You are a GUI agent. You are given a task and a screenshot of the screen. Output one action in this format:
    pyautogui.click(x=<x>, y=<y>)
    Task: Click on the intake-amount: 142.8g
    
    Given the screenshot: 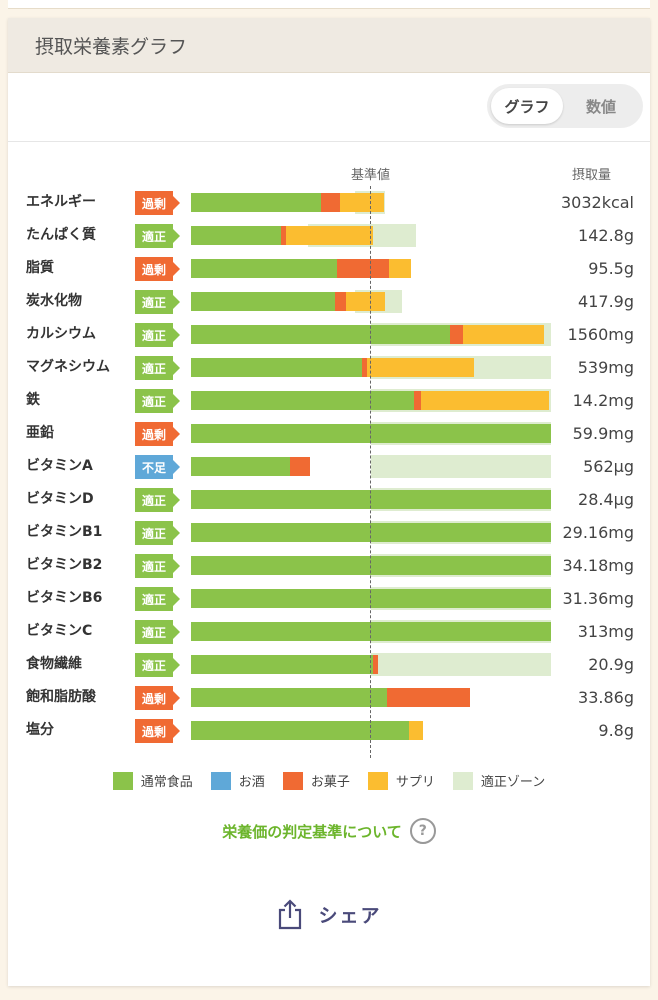 What is the action you would take?
    pyautogui.click(x=606, y=235)
    